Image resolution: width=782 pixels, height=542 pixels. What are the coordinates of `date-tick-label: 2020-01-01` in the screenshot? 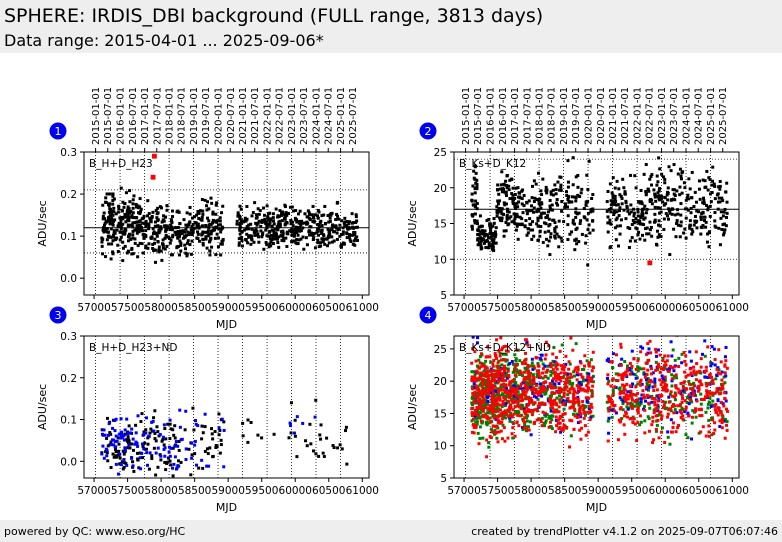 It's located at (589, 116).